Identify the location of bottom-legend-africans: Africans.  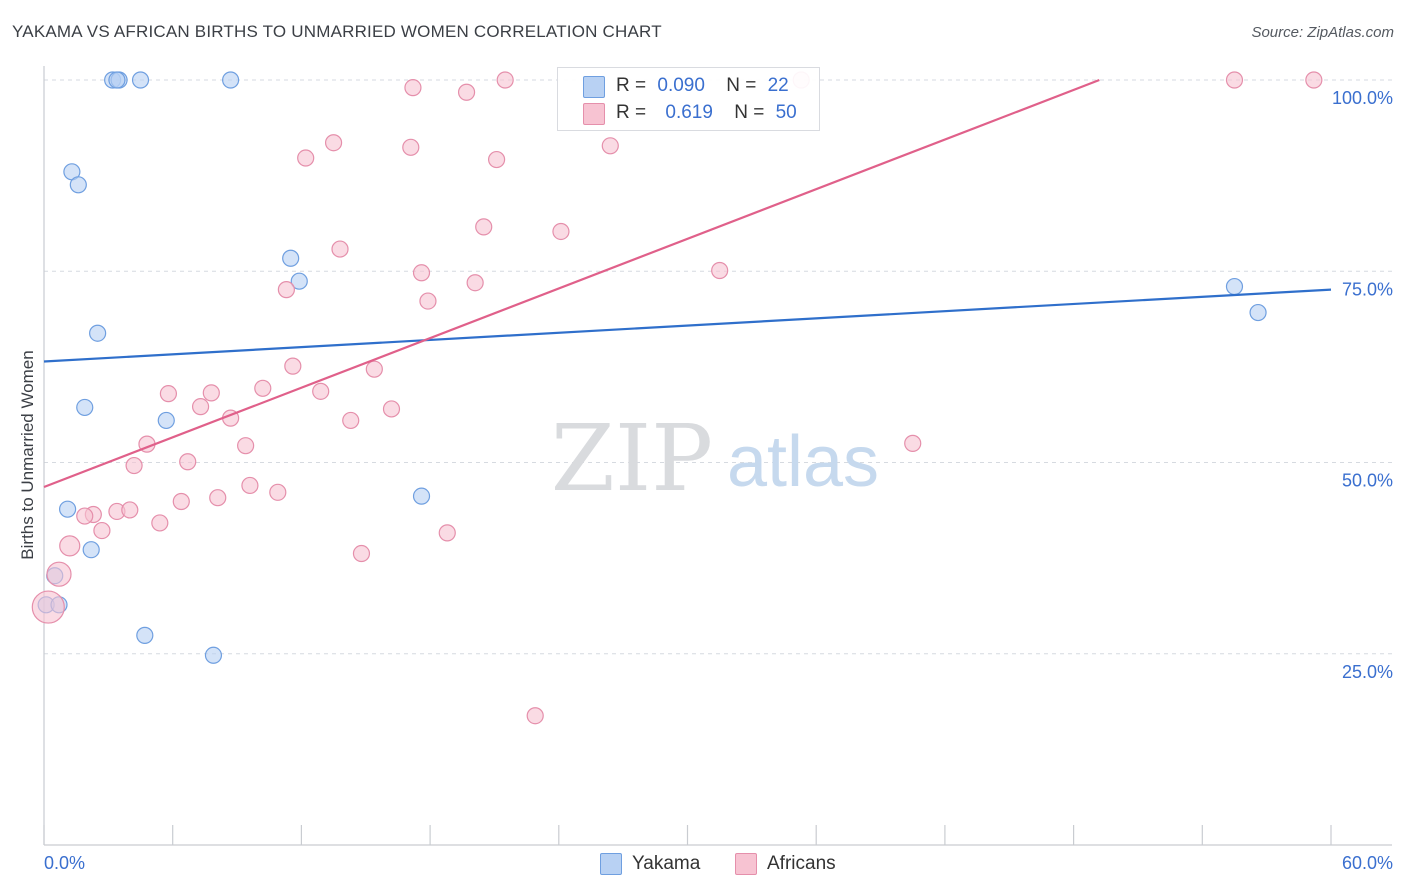
(785, 864).